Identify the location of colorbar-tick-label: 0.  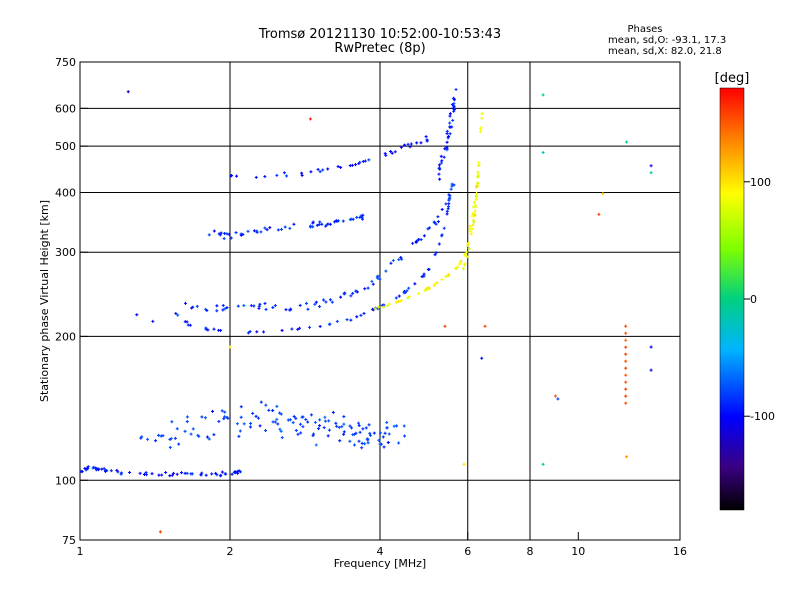
(753, 299).